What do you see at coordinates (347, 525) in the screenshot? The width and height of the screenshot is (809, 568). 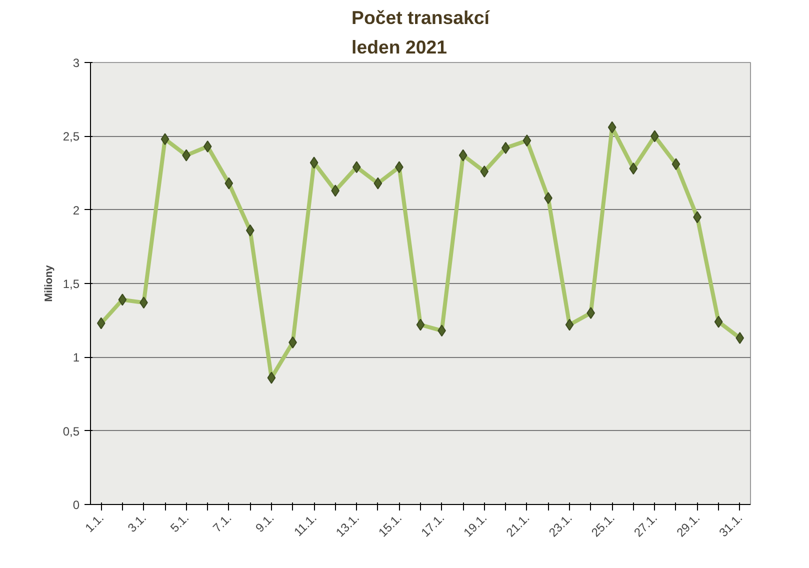 I see `x-tick-label: 13.1.` at bounding box center [347, 525].